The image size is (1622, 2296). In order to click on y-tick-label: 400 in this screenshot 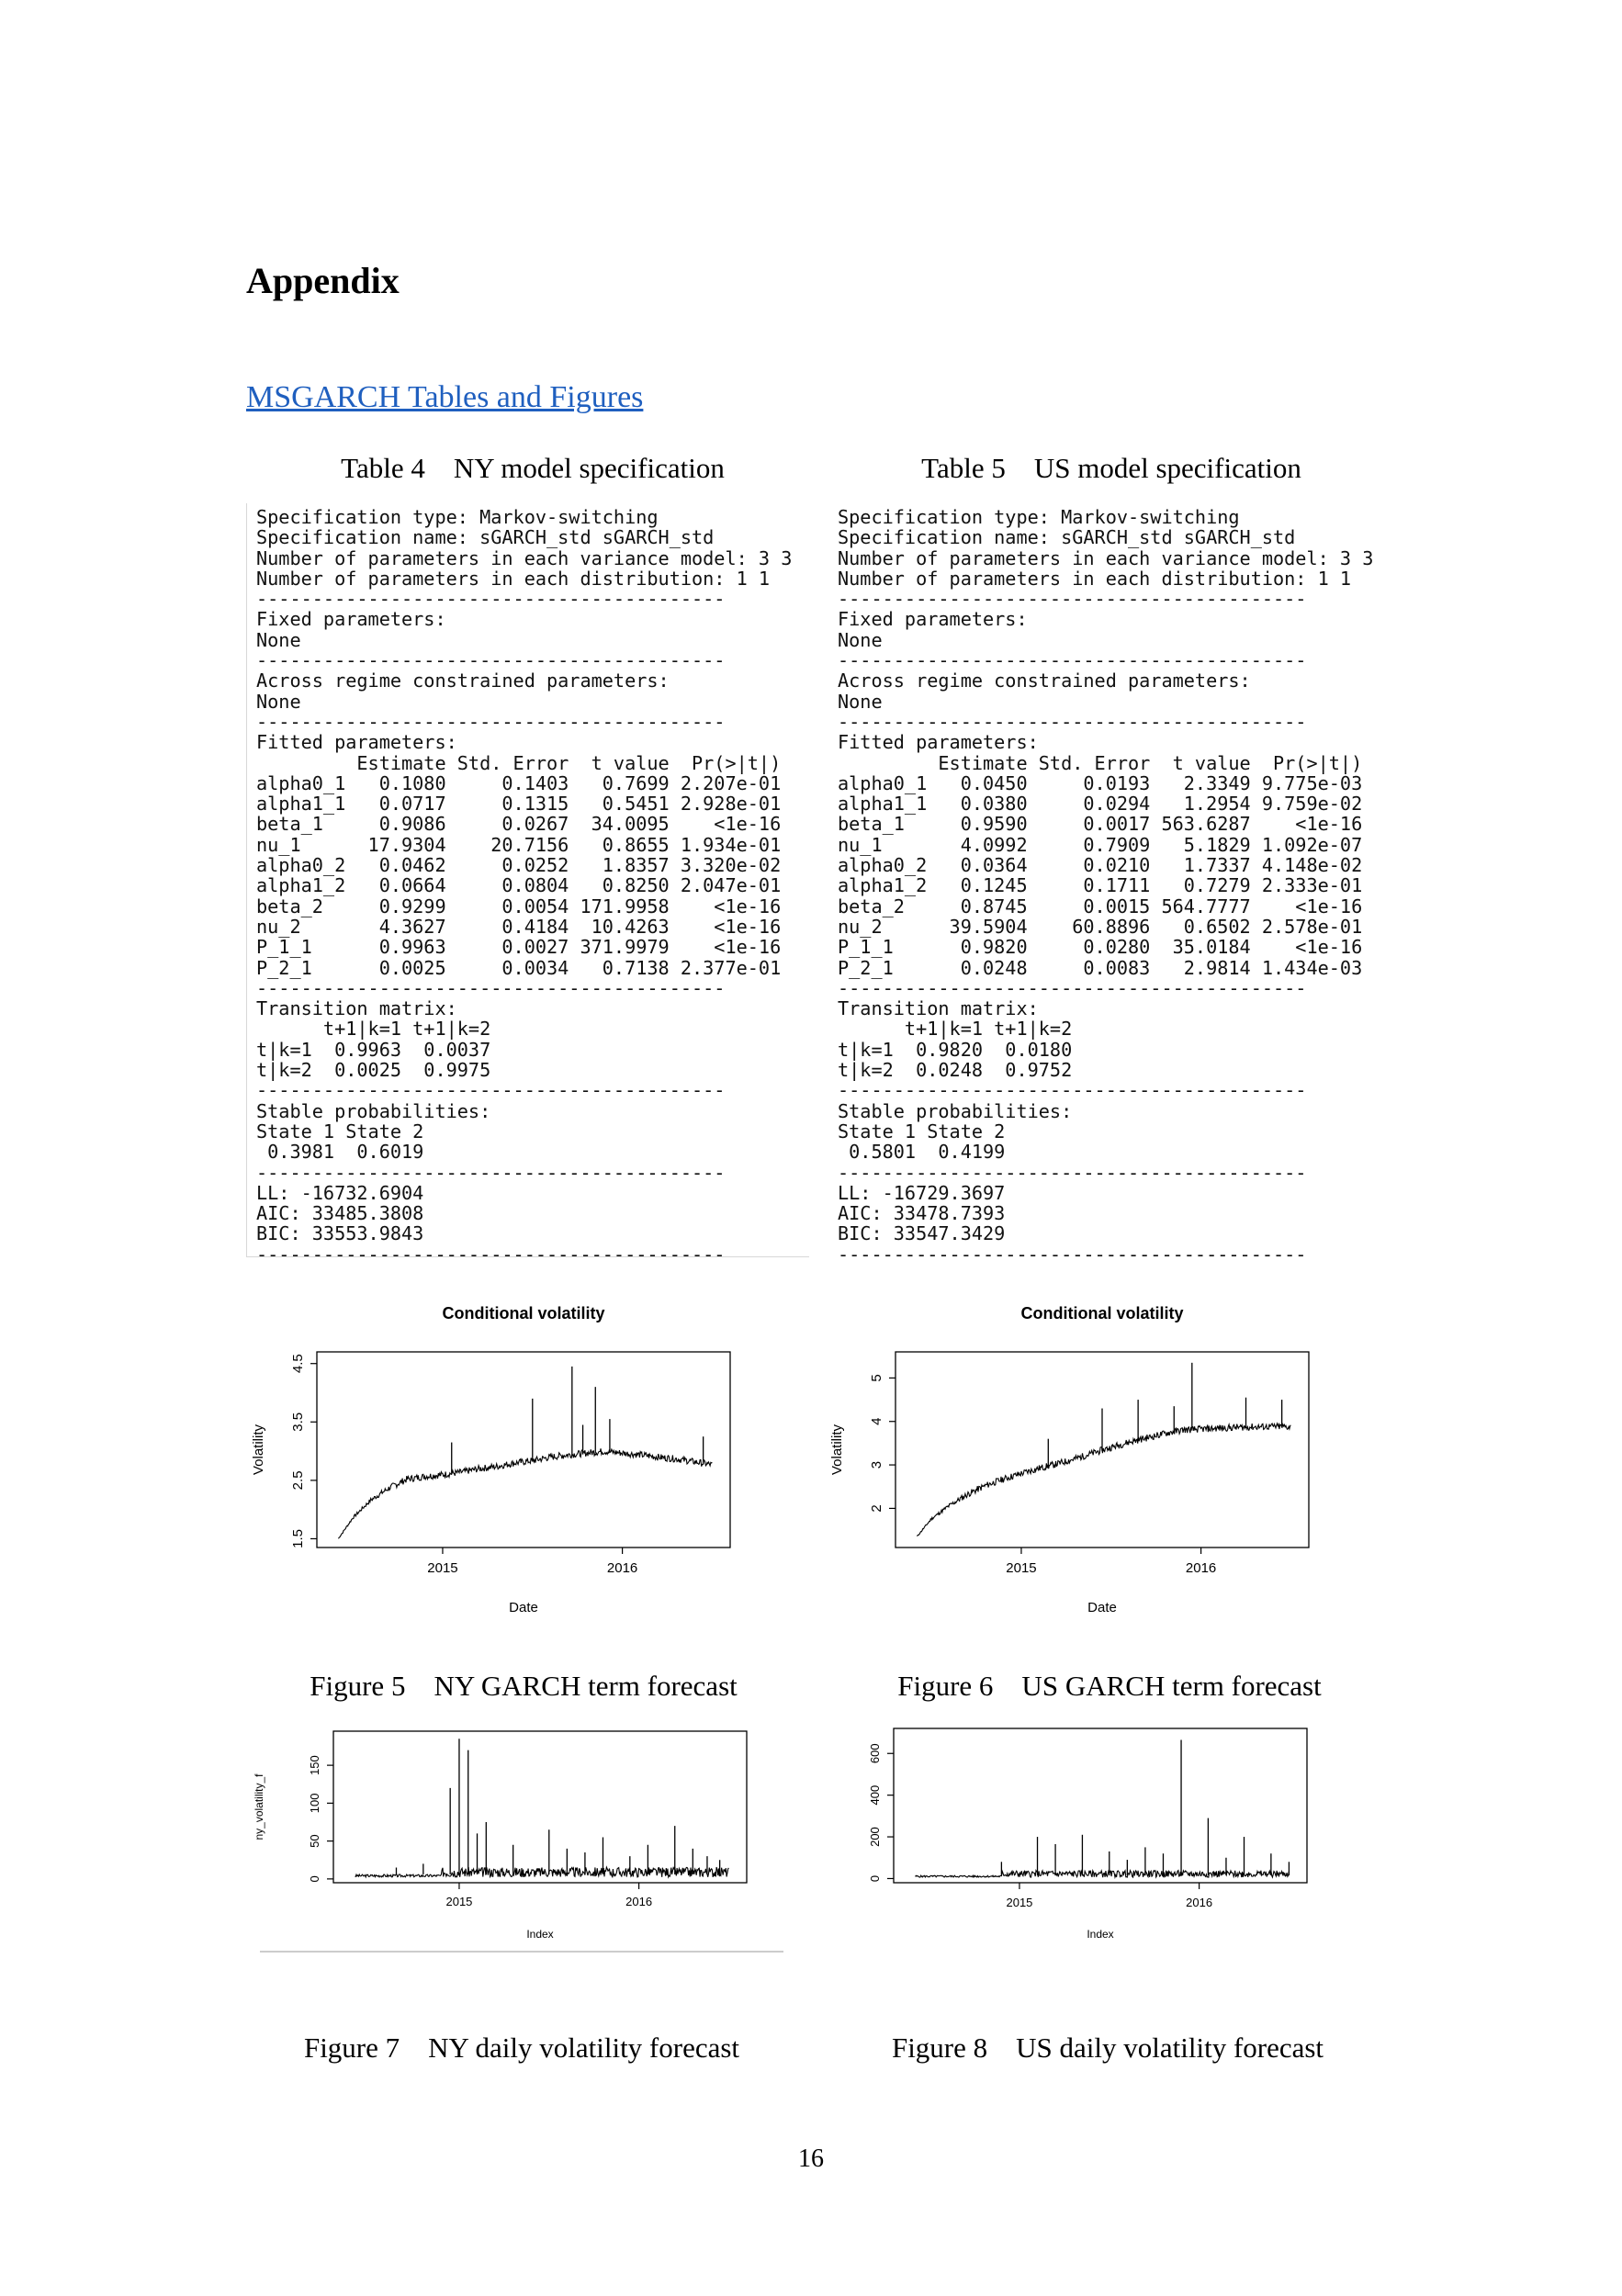, I will do `click(875, 1795)`.